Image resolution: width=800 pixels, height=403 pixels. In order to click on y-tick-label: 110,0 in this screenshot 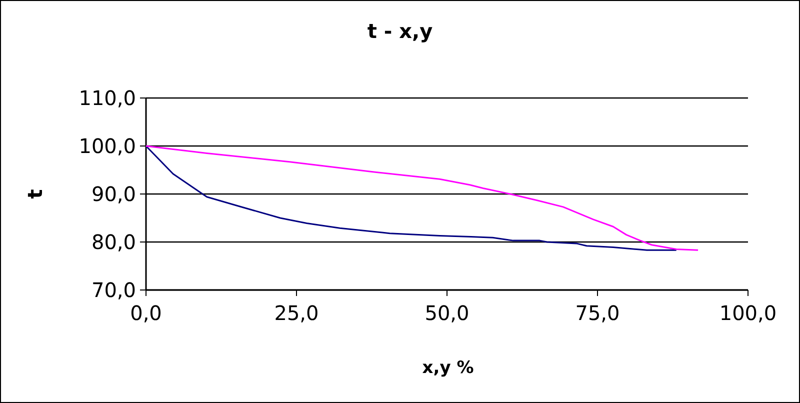, I will do `click(107, 98)`.